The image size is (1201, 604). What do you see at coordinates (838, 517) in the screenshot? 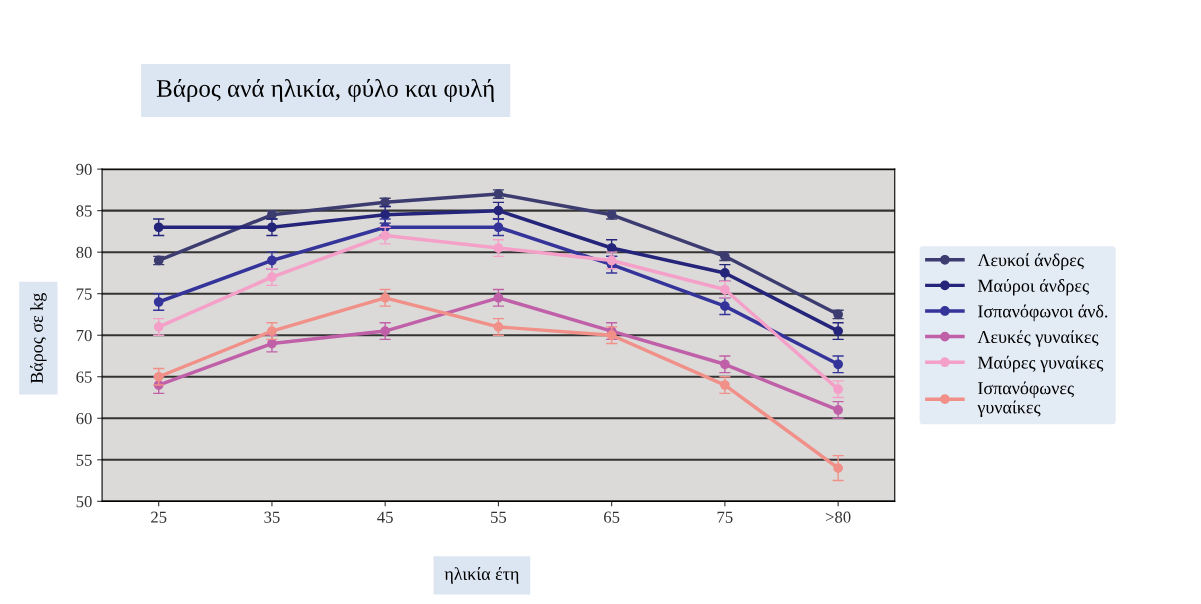
I see `x-tick-label: >80` at bounding box center [838, 517].